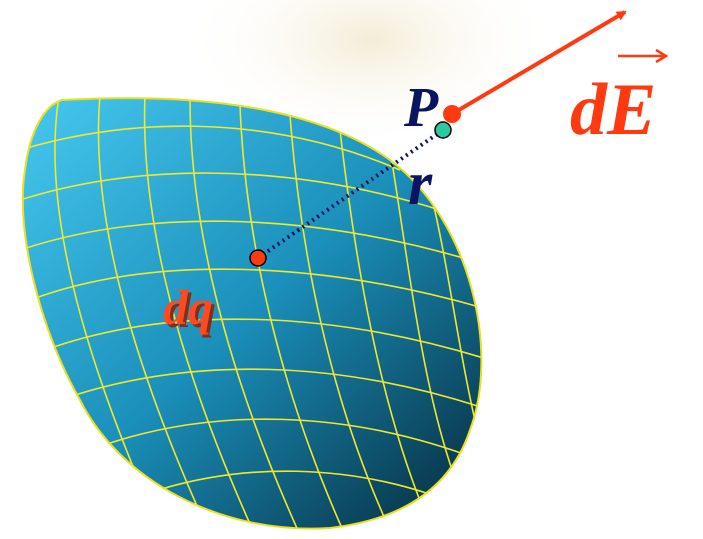 The height and width of the screenshot is (539, 703). I want to click on field-vector, so click(538, 63).